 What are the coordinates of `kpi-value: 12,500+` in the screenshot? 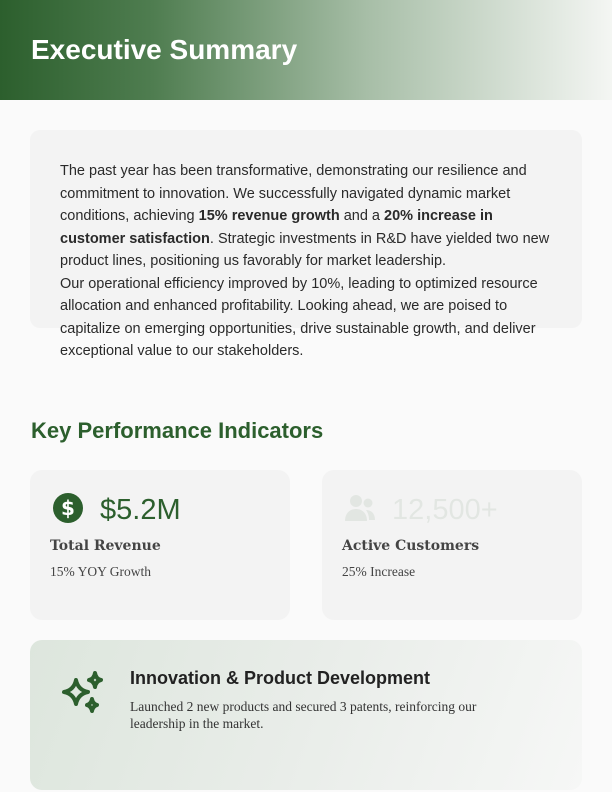 It's located at (445, 510).